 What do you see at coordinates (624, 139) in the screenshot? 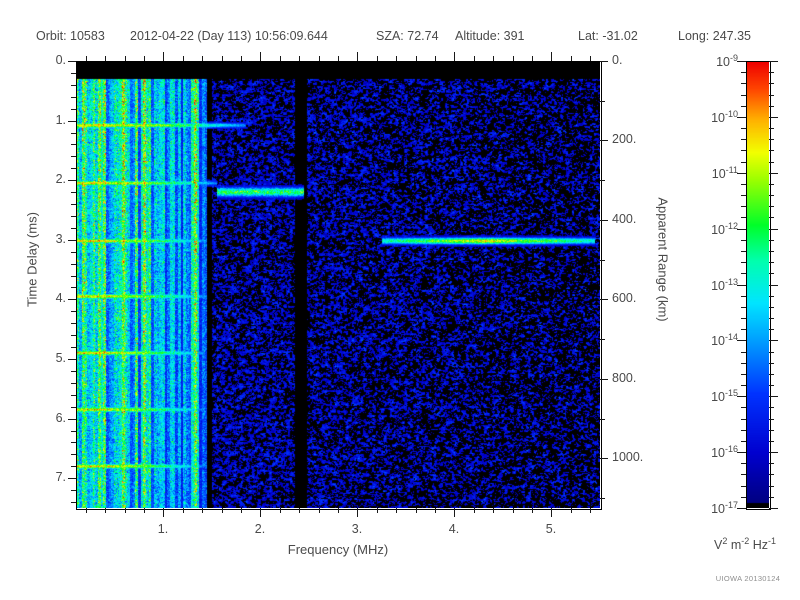
I see `y-right-tick-label: 200.` at bounding box center [624, 139].